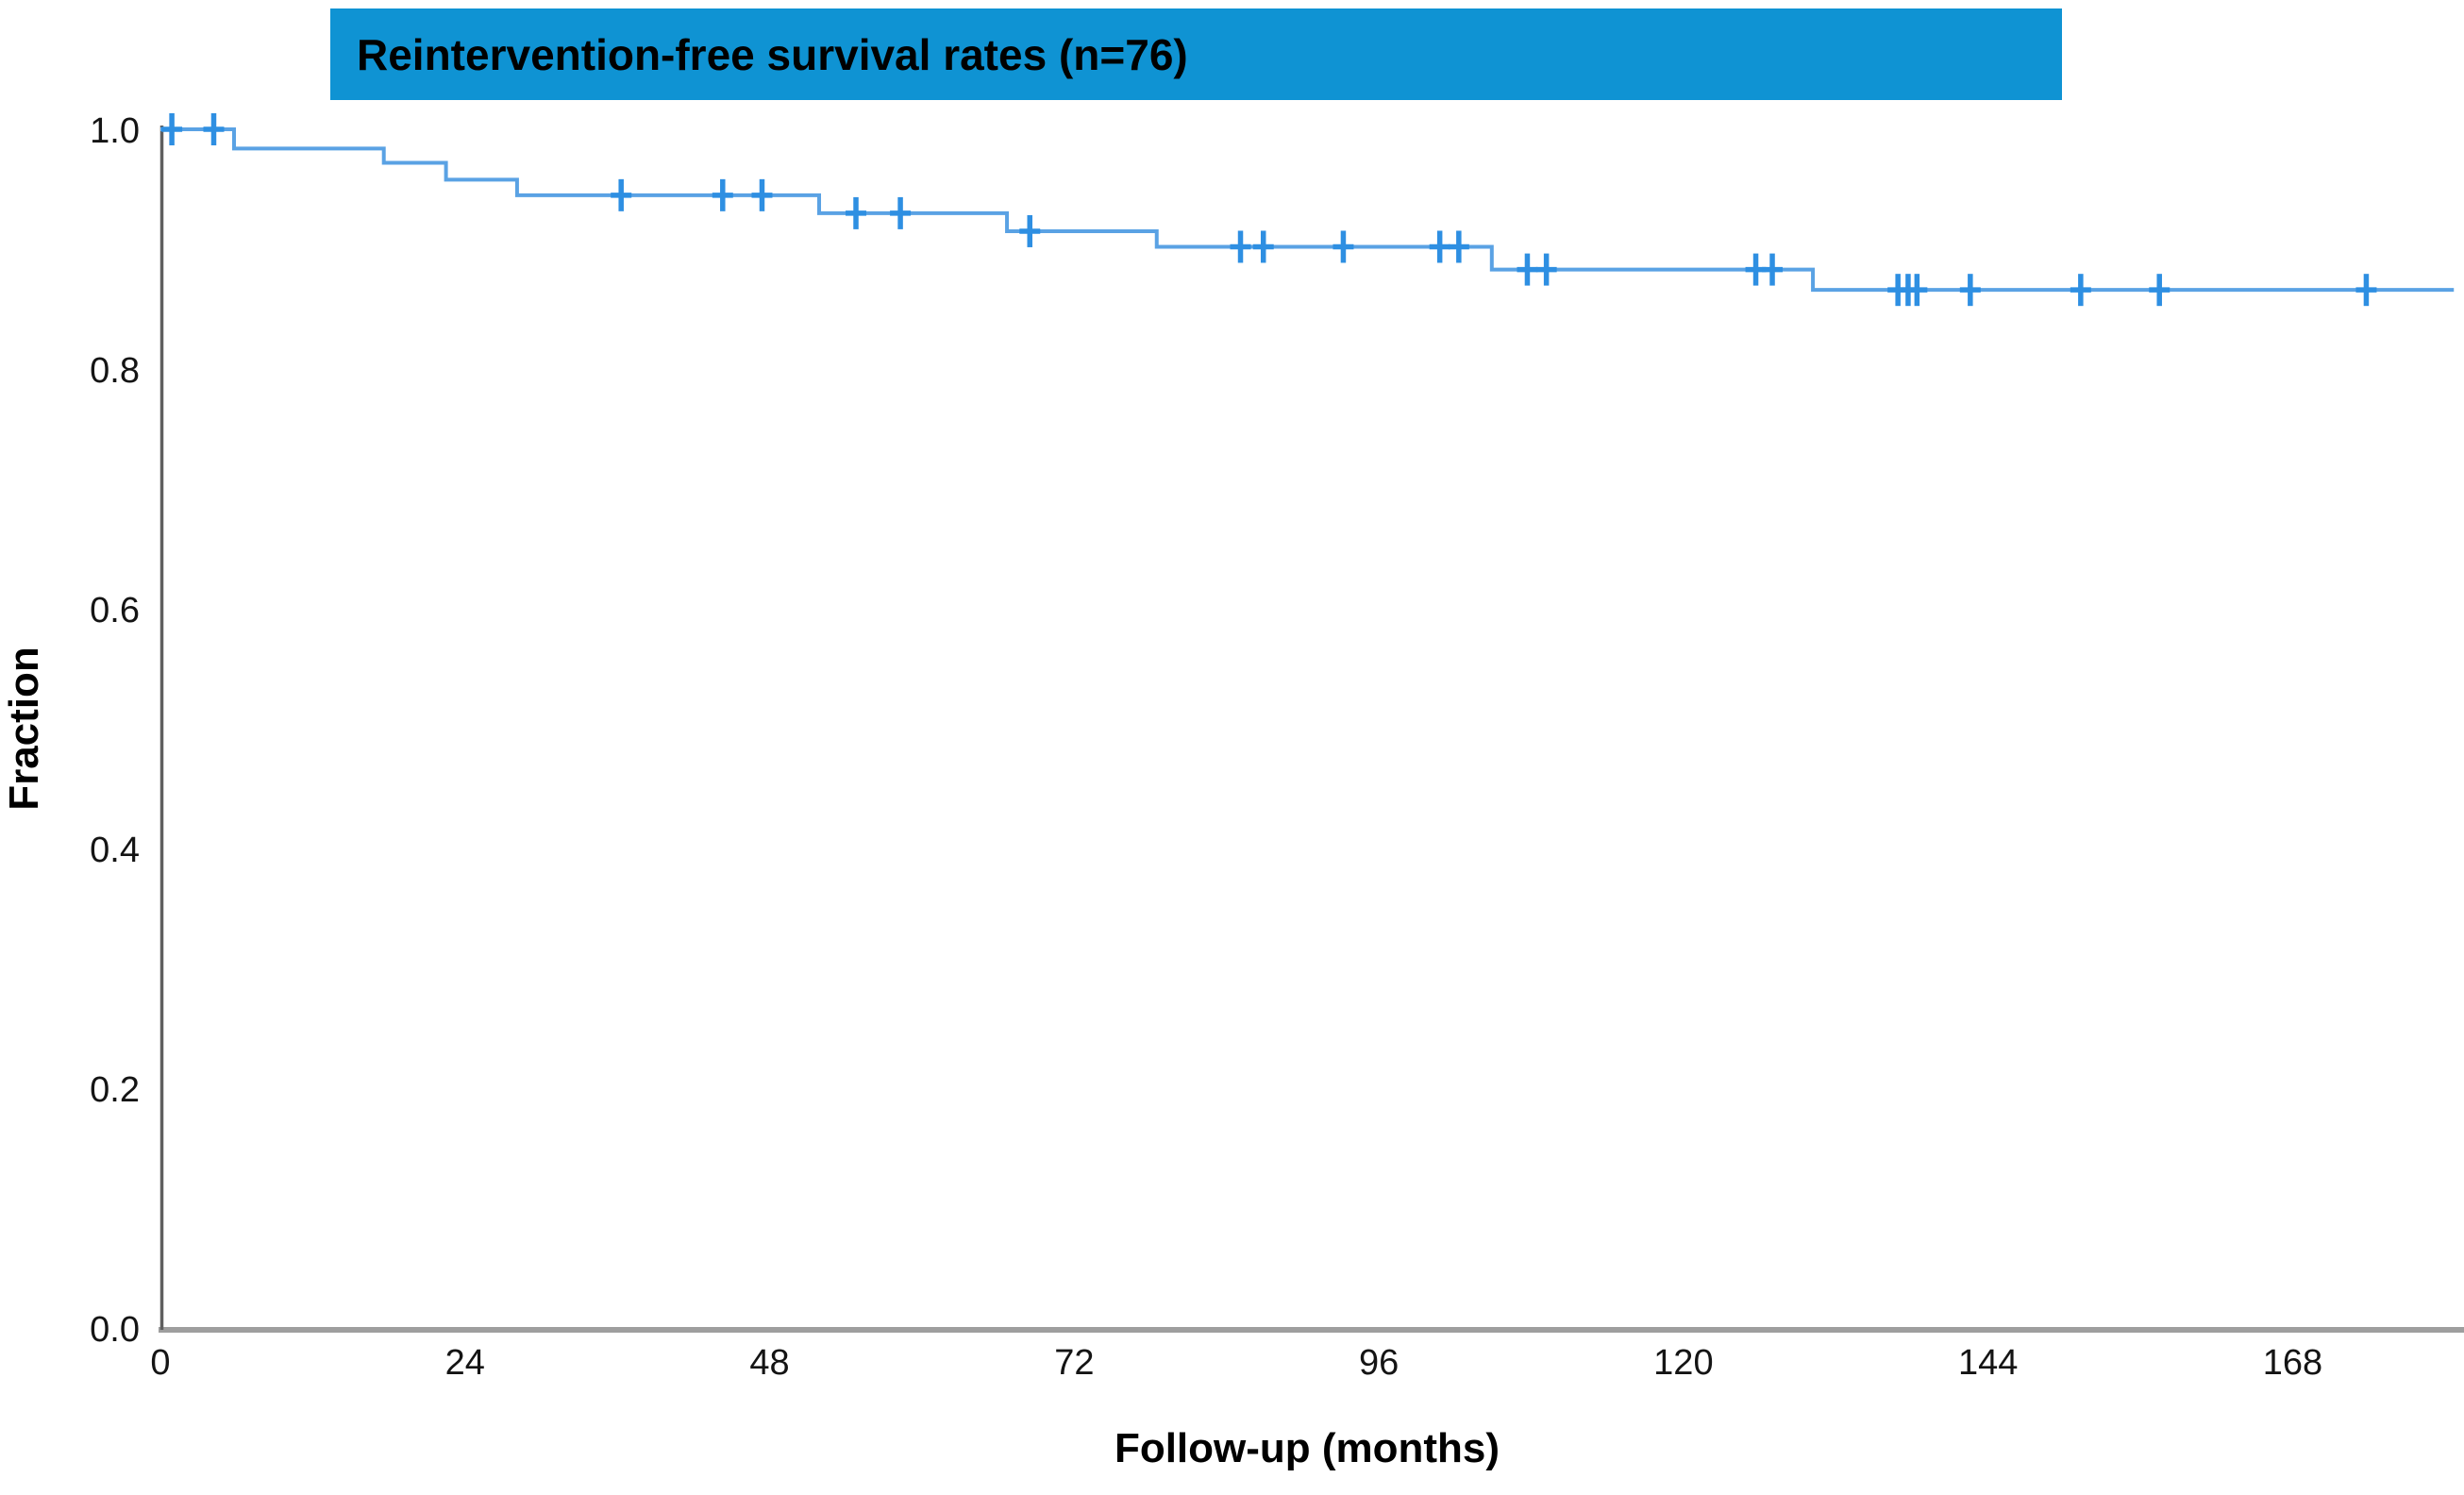  Describe the element at coordinates (1307, 1448) in the screenshot. I see `x-axis-title: Follow-up (months)` at that location.